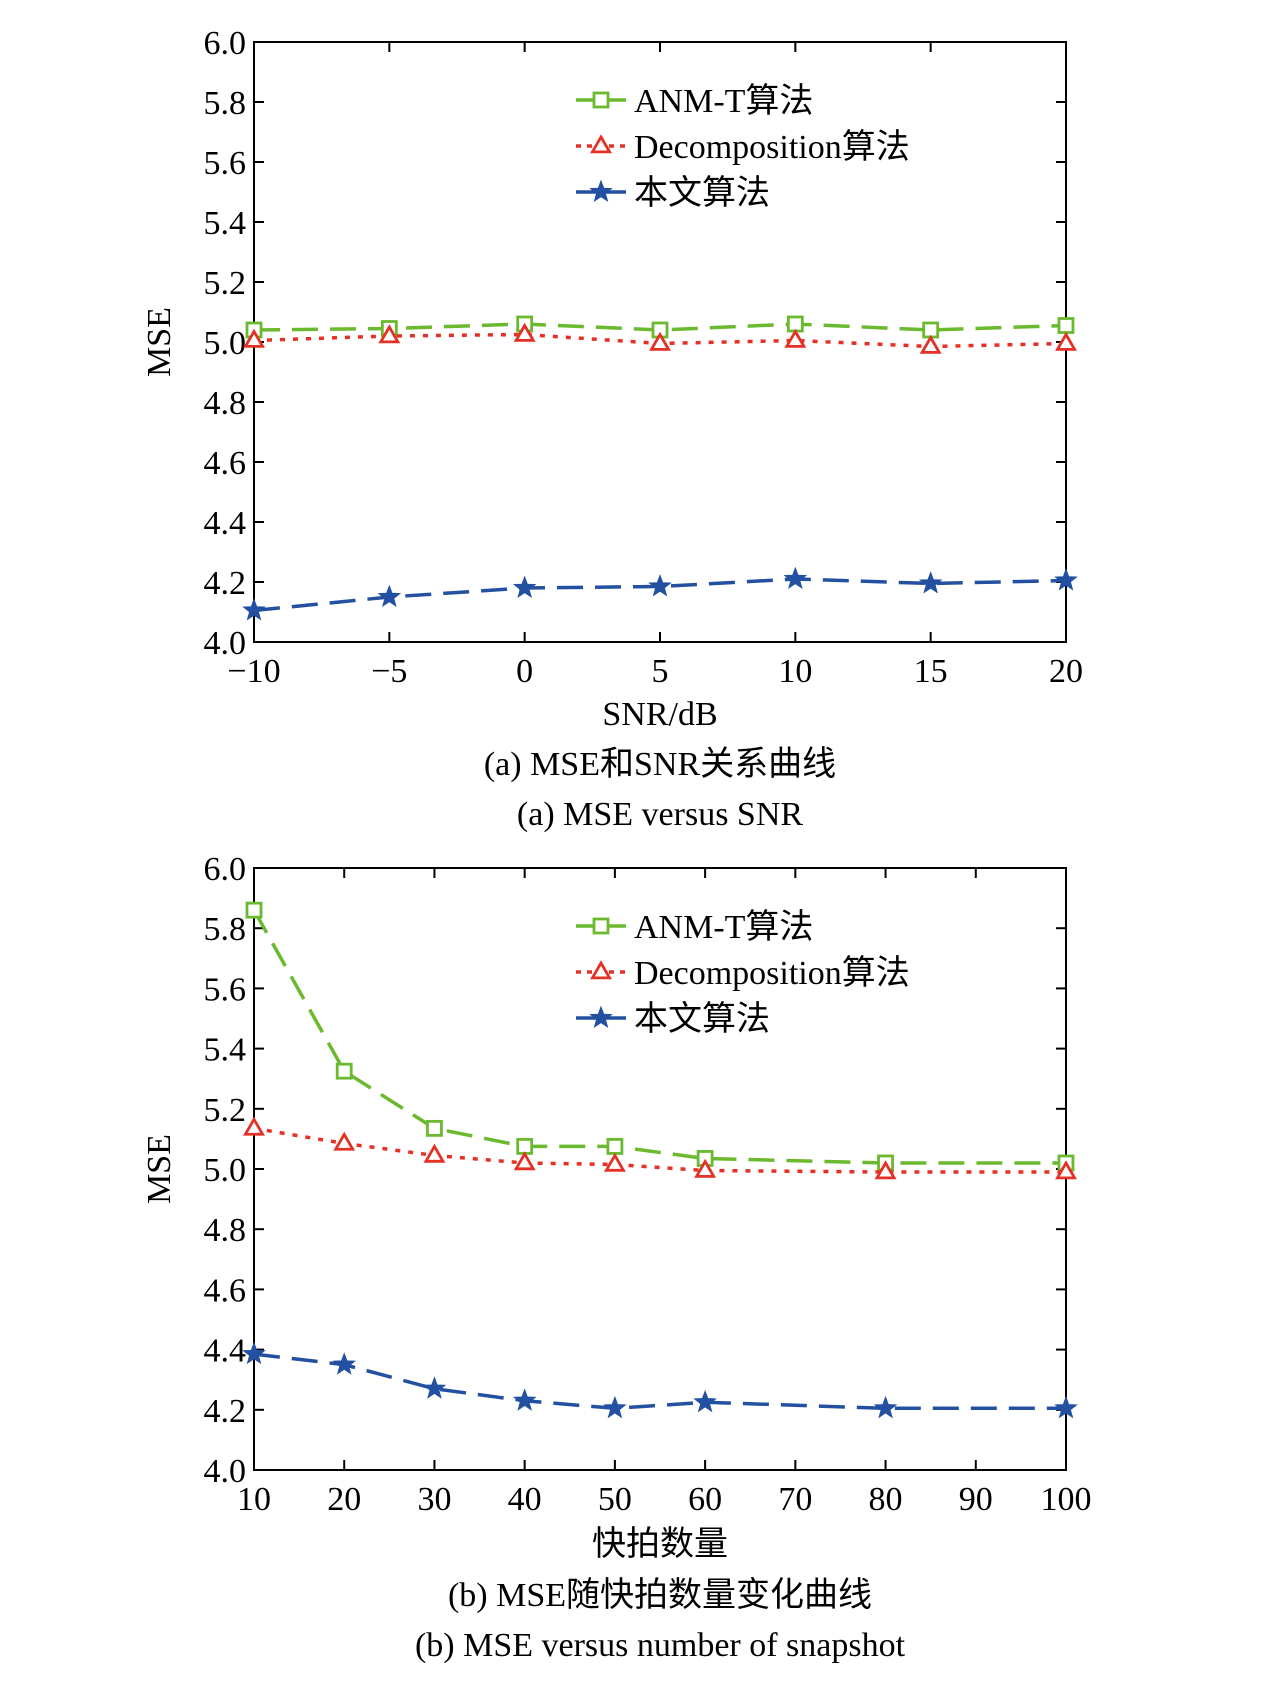 The height and width of the screenshot is (1682, 1276). What do you see at coordinates (1066, 1499) in the screenshot?
I see `x-tick-label: 100` at bounding box center [1066, 1499].